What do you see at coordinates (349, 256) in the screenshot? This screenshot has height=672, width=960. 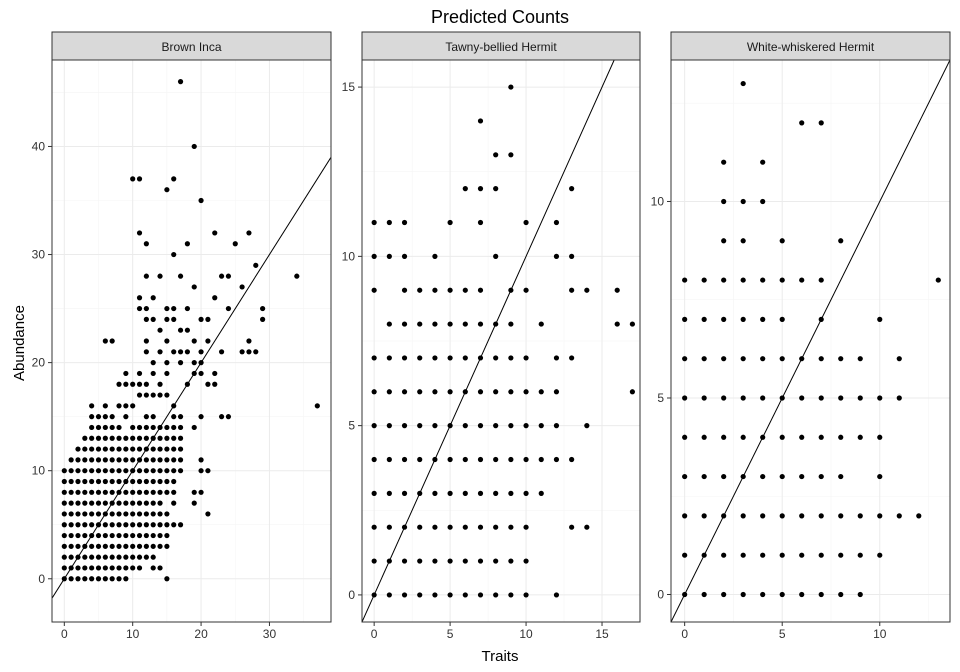 I see `y-tick-label: 10` at bounding box center [349, 256].